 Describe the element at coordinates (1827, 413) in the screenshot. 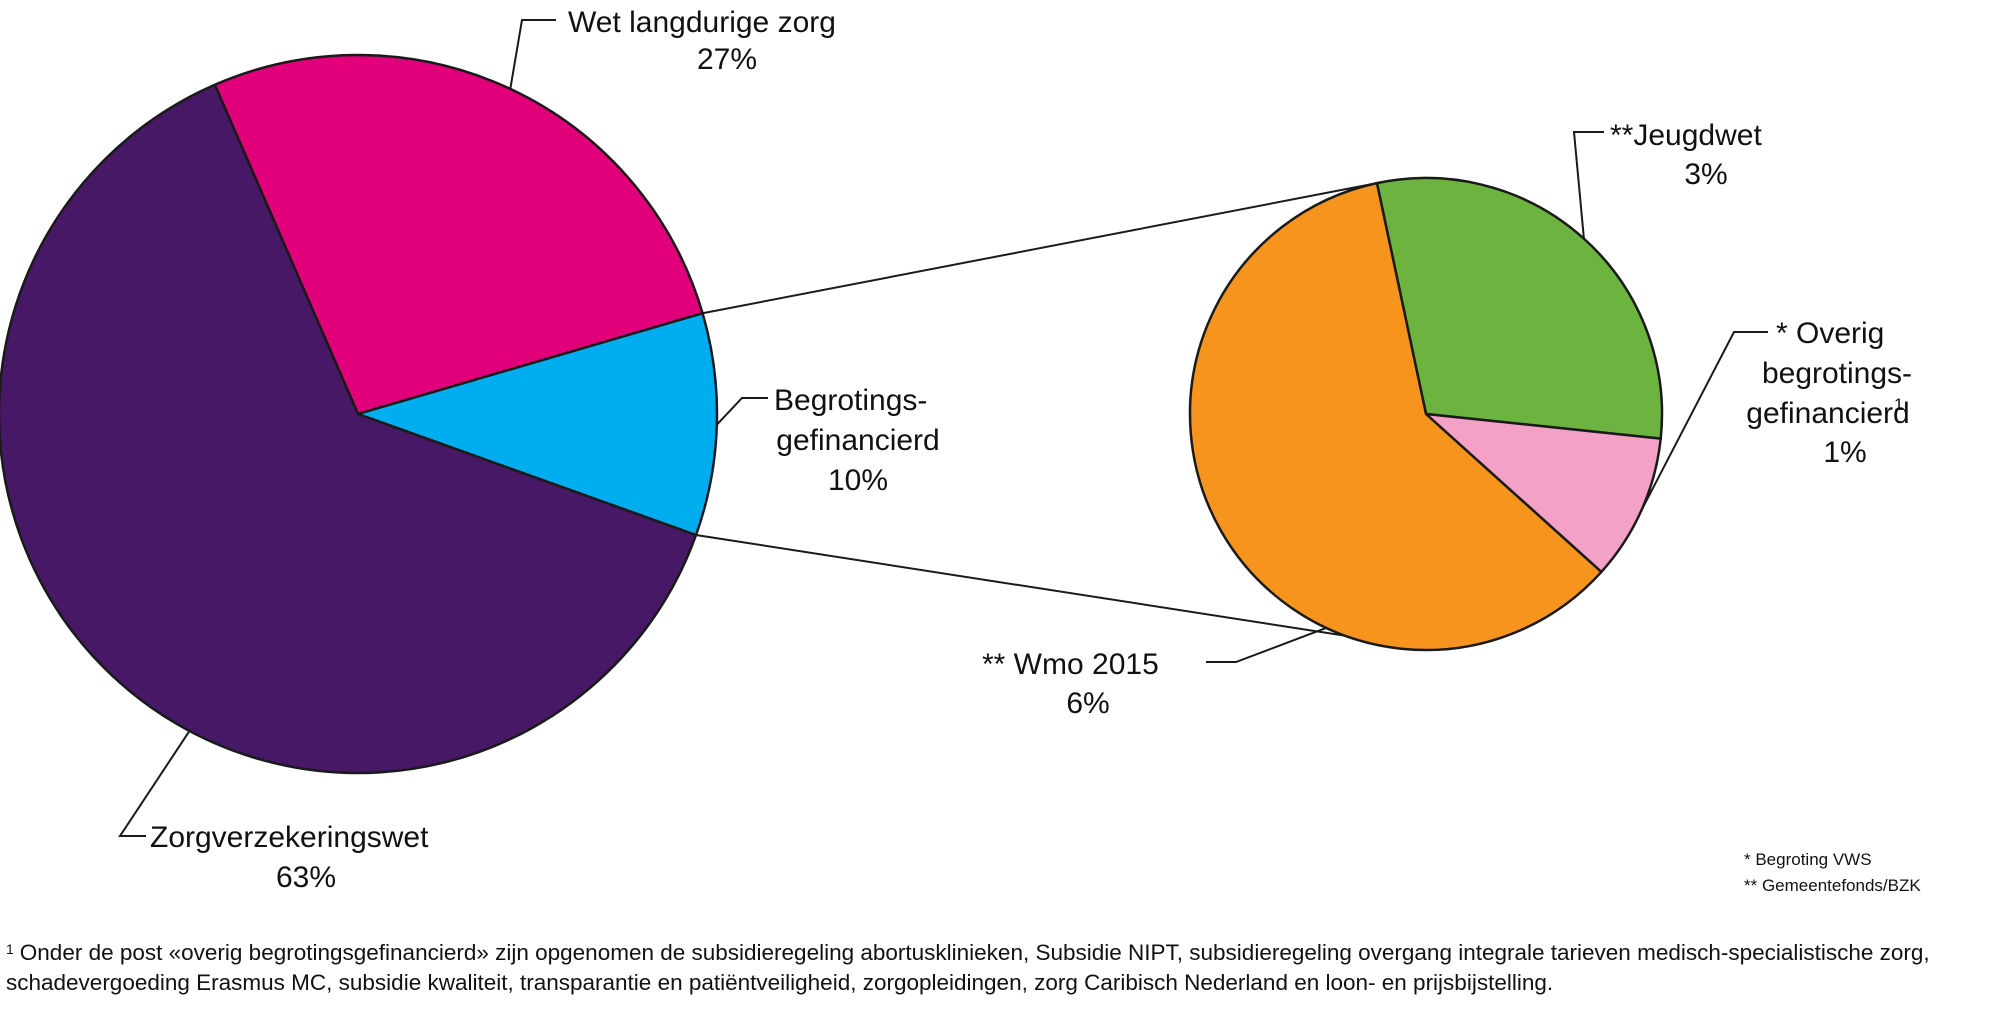

I see `slice-label-overig-3: gefinancierd` at that location.